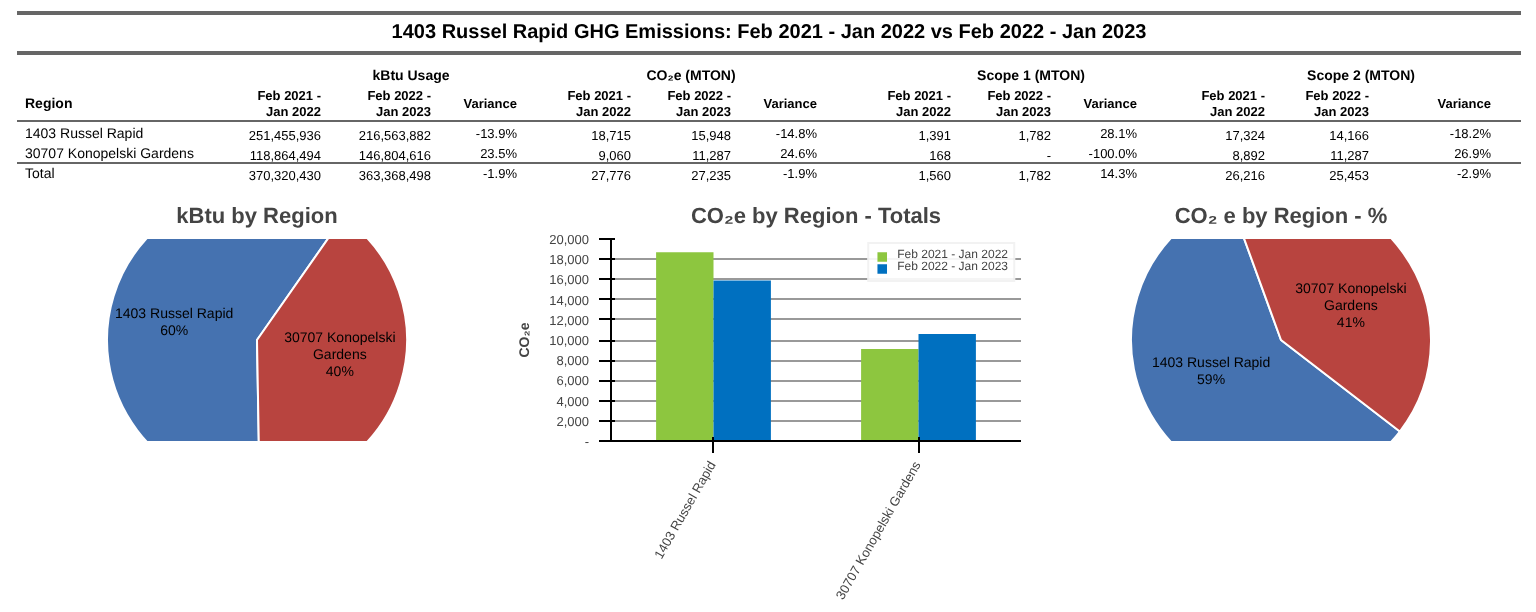  I want to click on text: kBtu by Region, so click(257, 217).